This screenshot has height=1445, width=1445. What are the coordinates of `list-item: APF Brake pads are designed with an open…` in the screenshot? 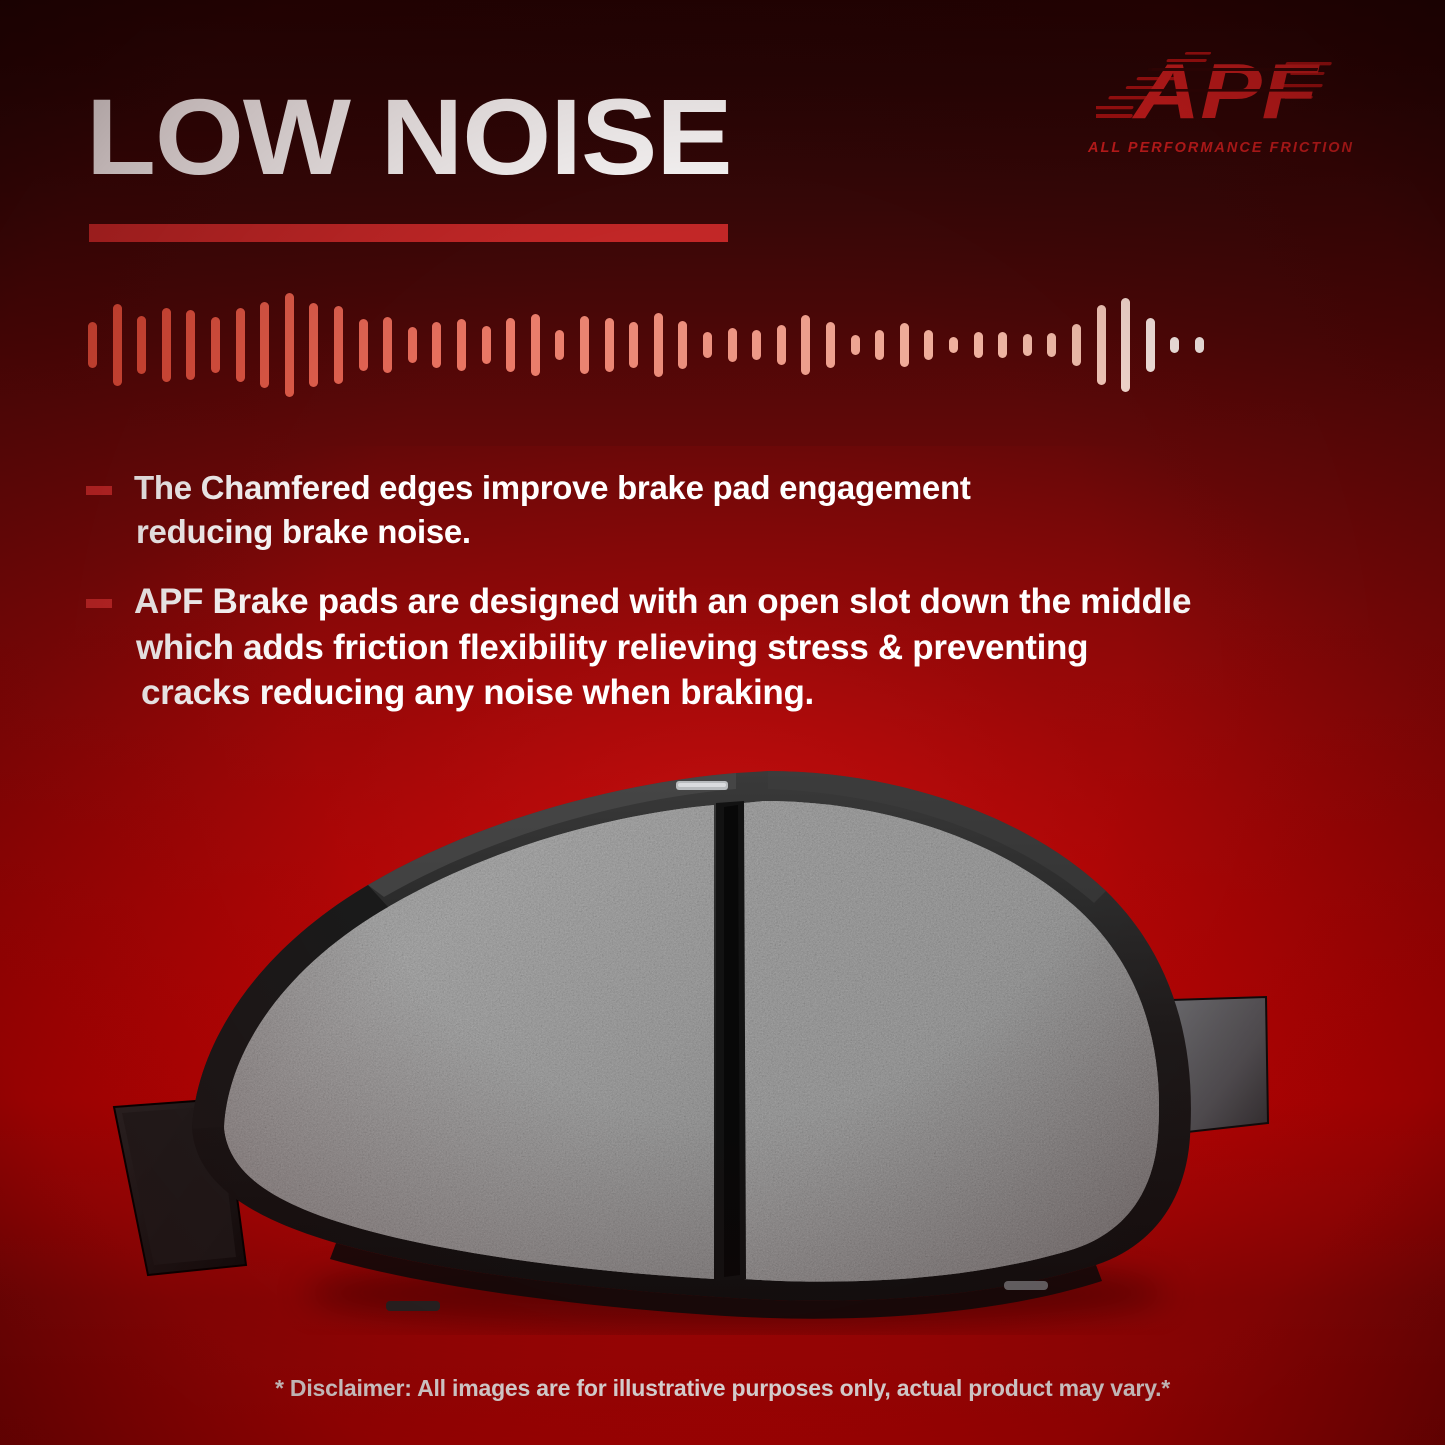 It's located at (731, 647).